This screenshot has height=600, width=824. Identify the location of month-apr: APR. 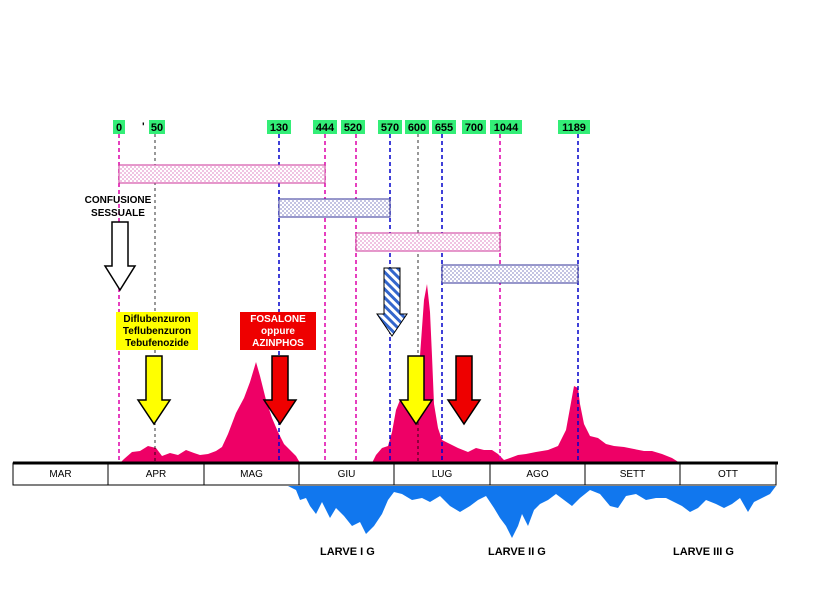
(156, 474).